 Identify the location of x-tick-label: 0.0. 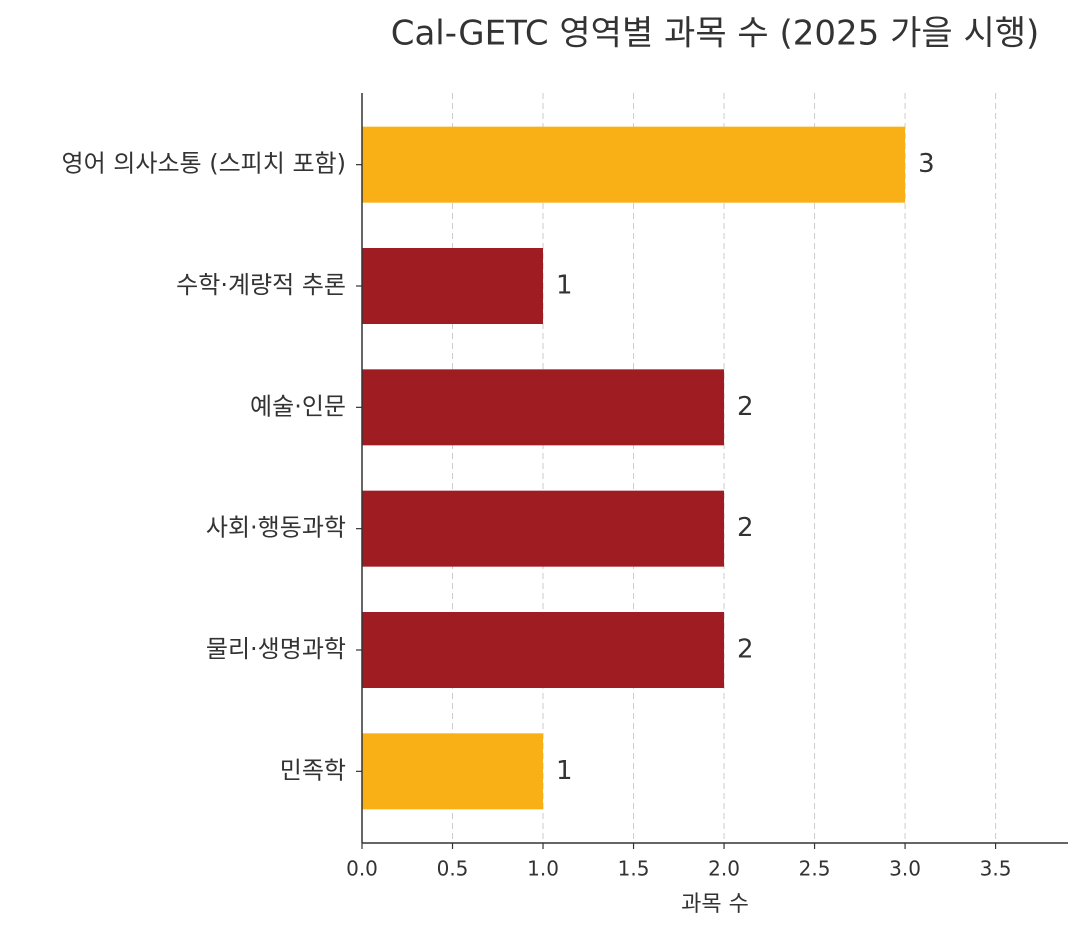
(362, 869).